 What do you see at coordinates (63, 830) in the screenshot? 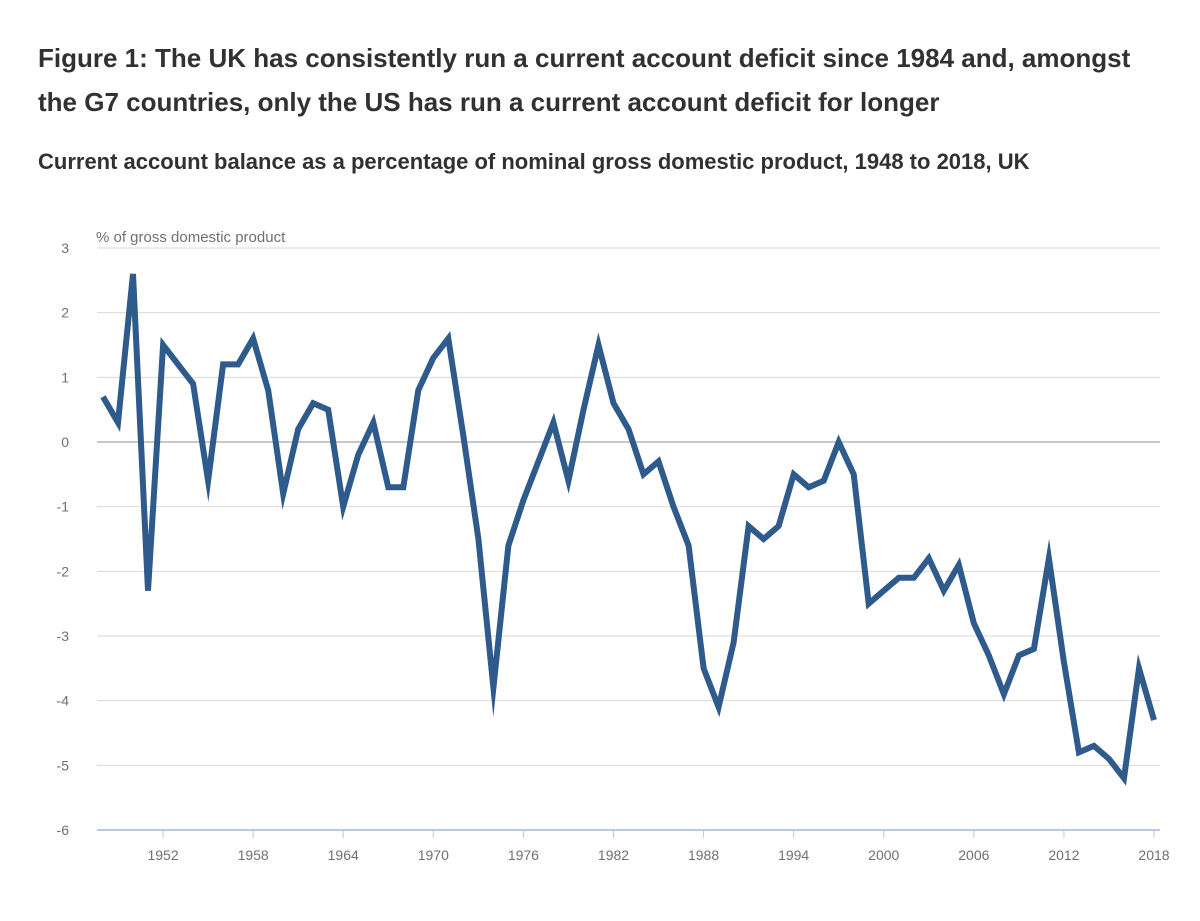
I see `y-tick-label: -6` at bounding box center [63, 830].